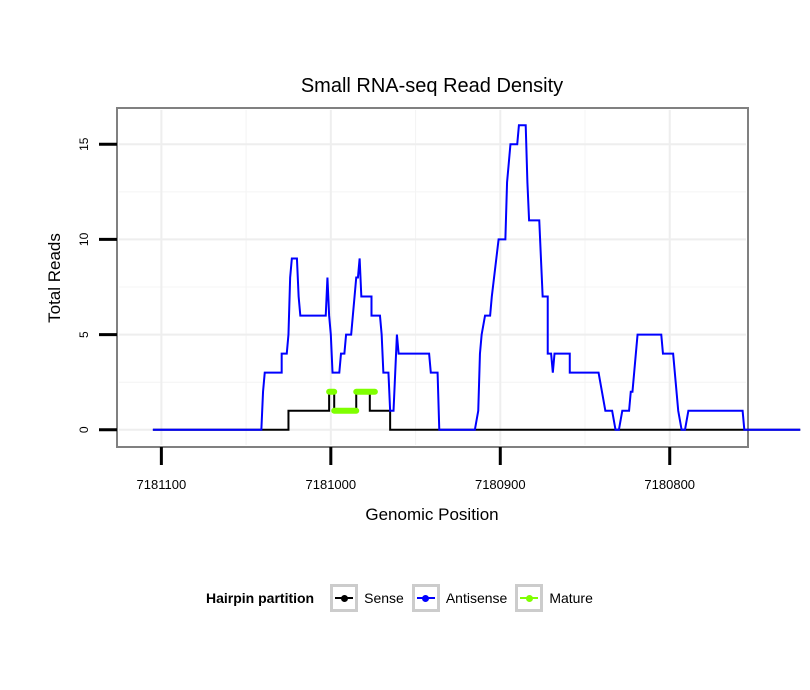 The image size is (810, 690). I want to click on chart-title: Small RNA-seq Read Density, so click(432, 86).